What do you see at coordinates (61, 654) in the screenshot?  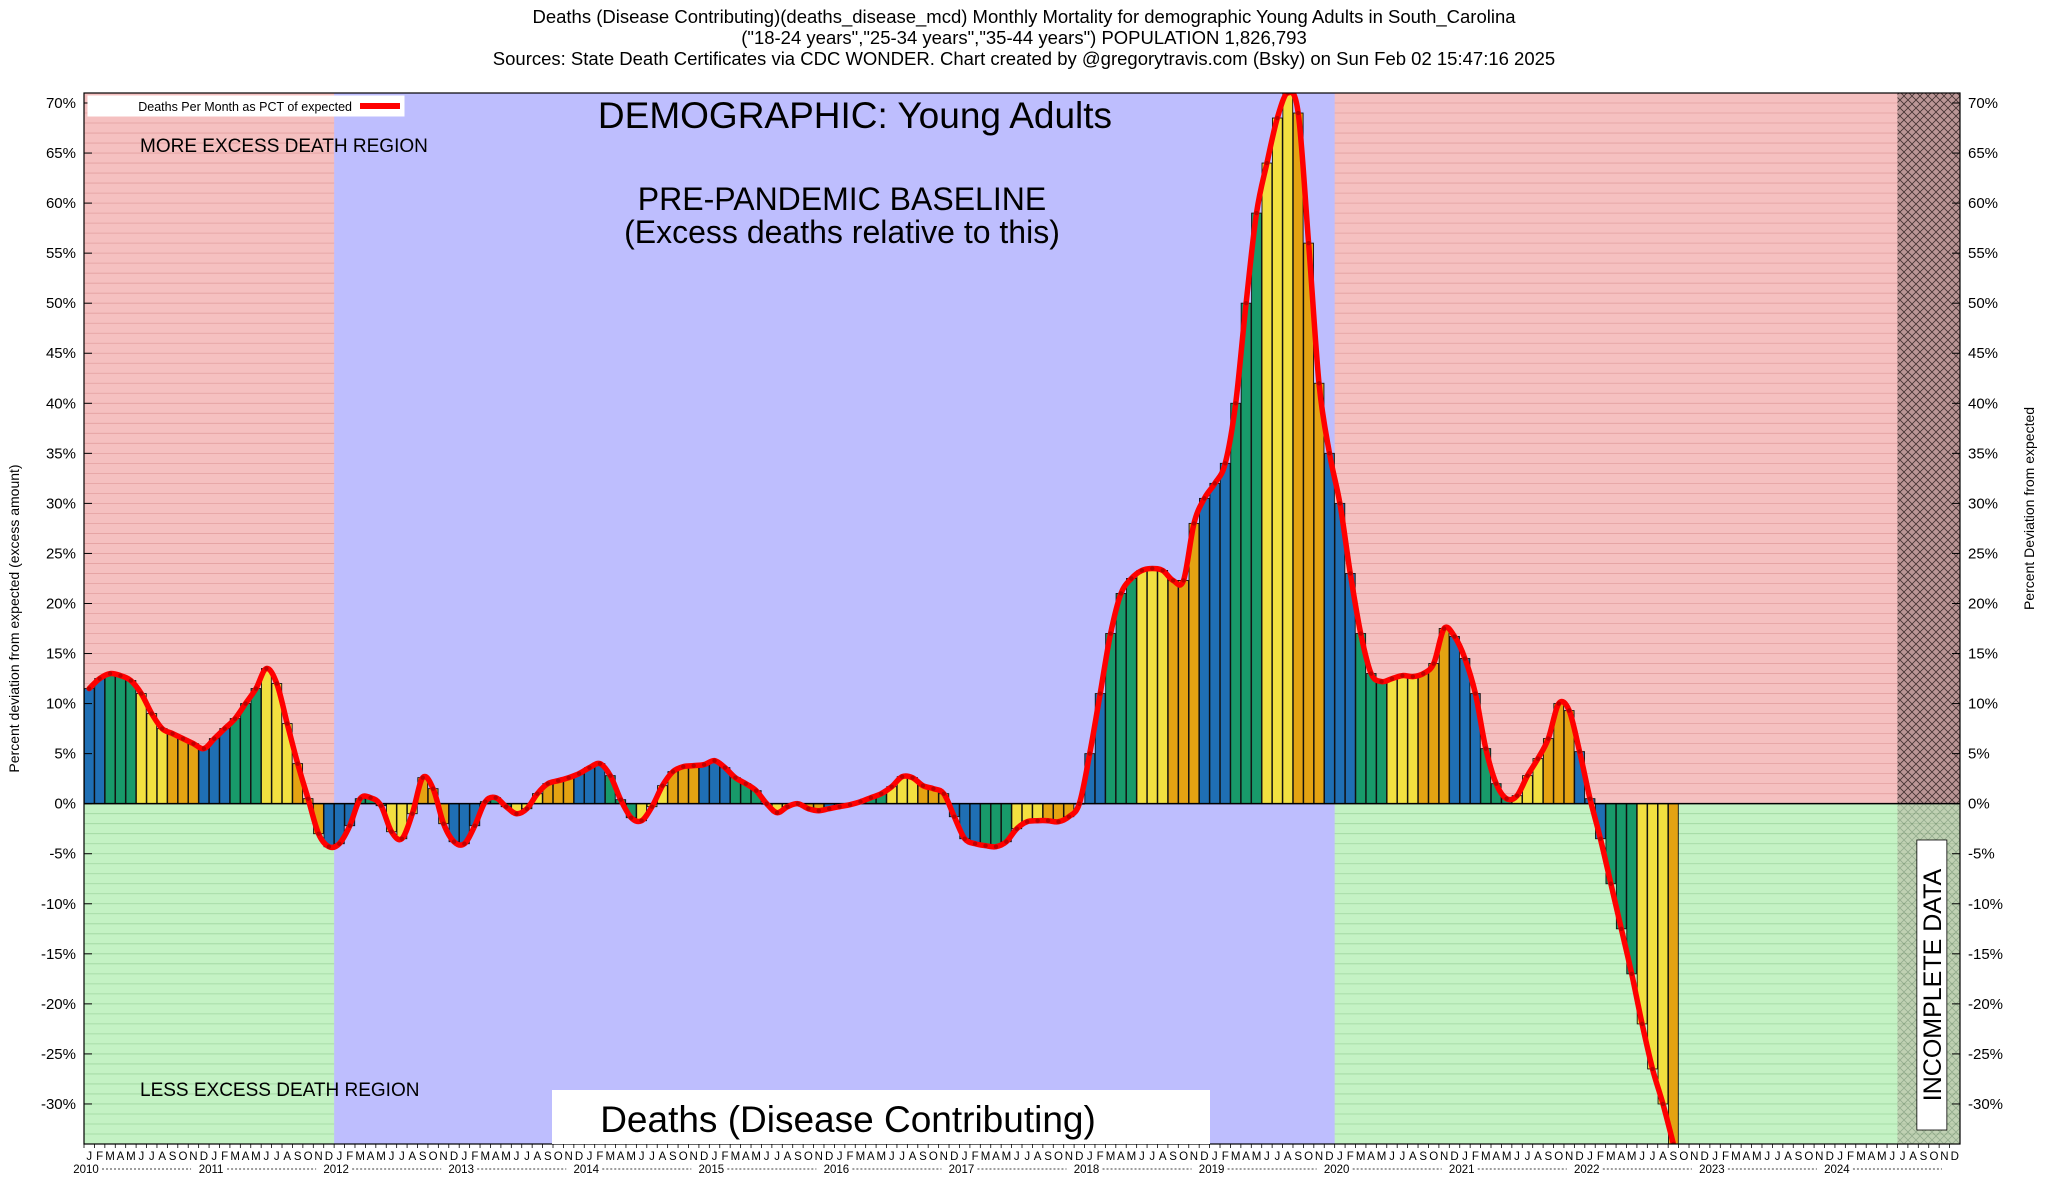 I see `y-tick-label-left: 15%` at bounding box center [61, 654].